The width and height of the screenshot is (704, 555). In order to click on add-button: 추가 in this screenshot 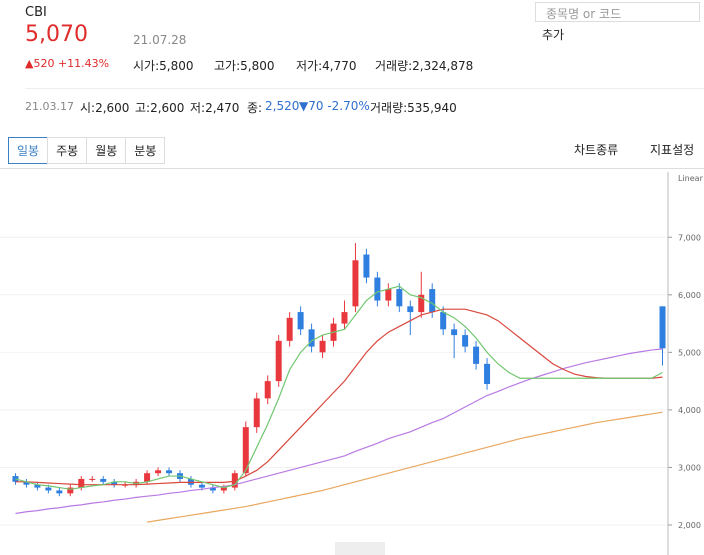, I will do `click(553, 35)`.